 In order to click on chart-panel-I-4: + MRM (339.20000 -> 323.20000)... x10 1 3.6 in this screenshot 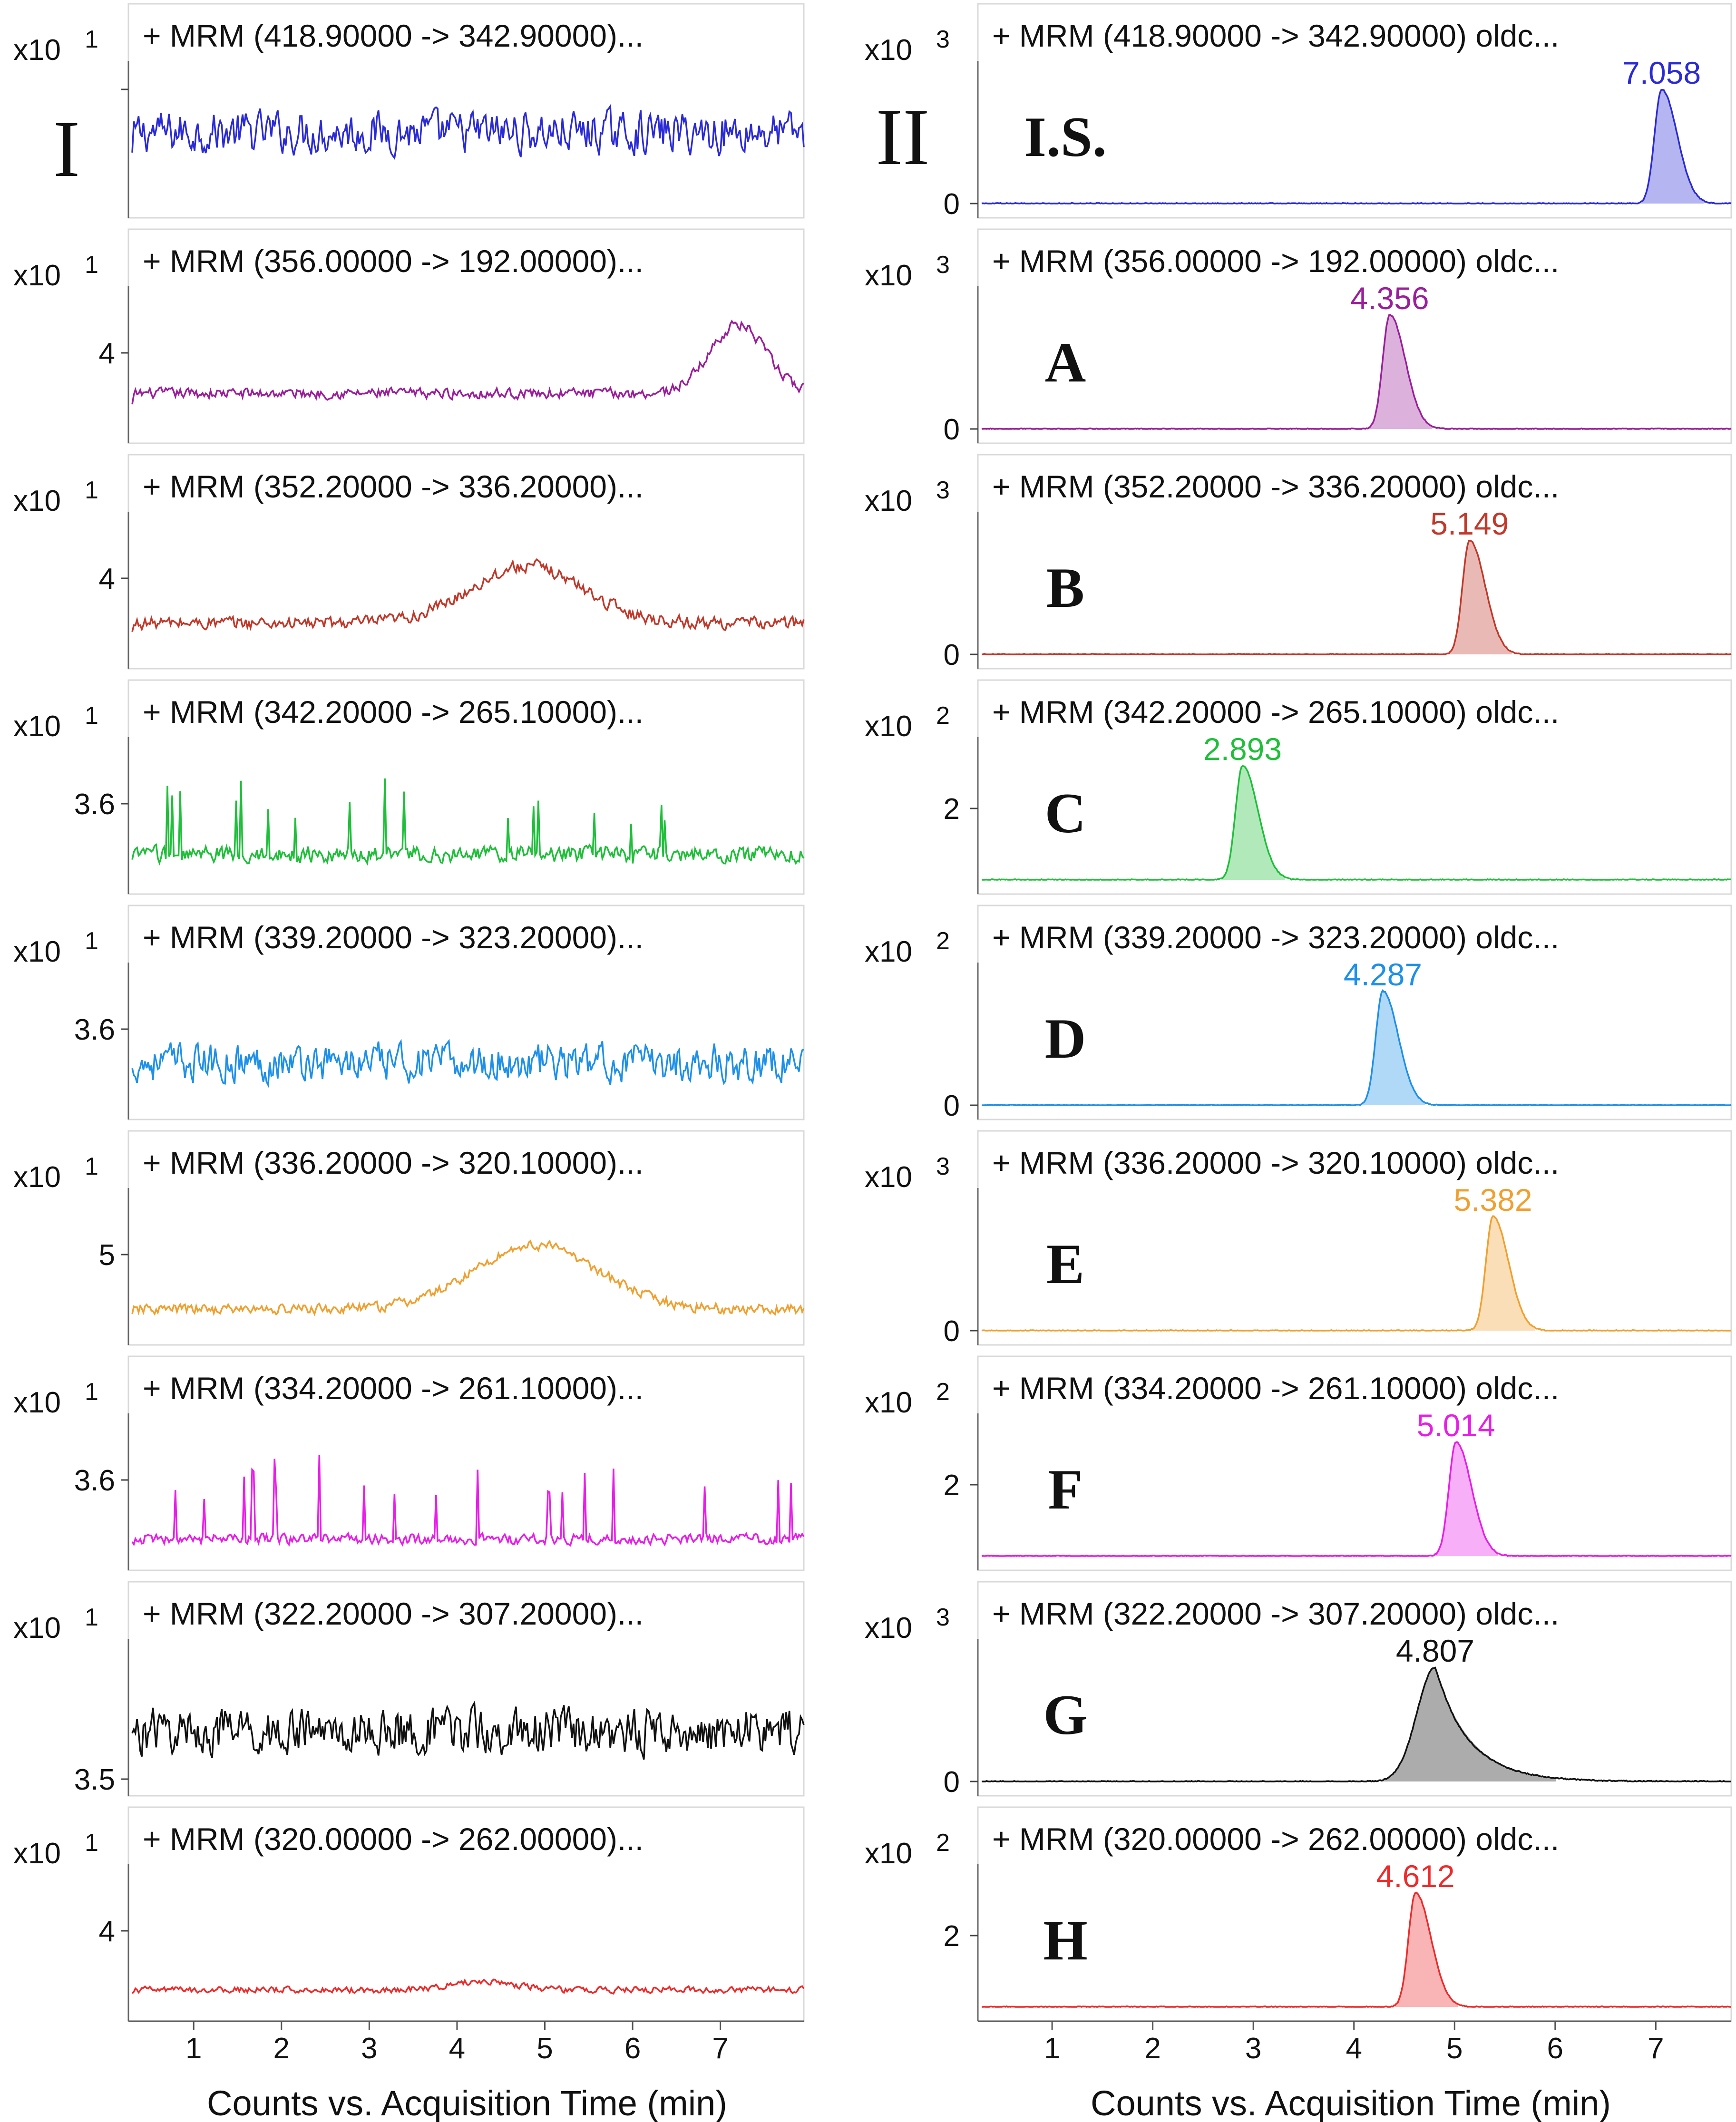, I will do `click(409, 1012)`.